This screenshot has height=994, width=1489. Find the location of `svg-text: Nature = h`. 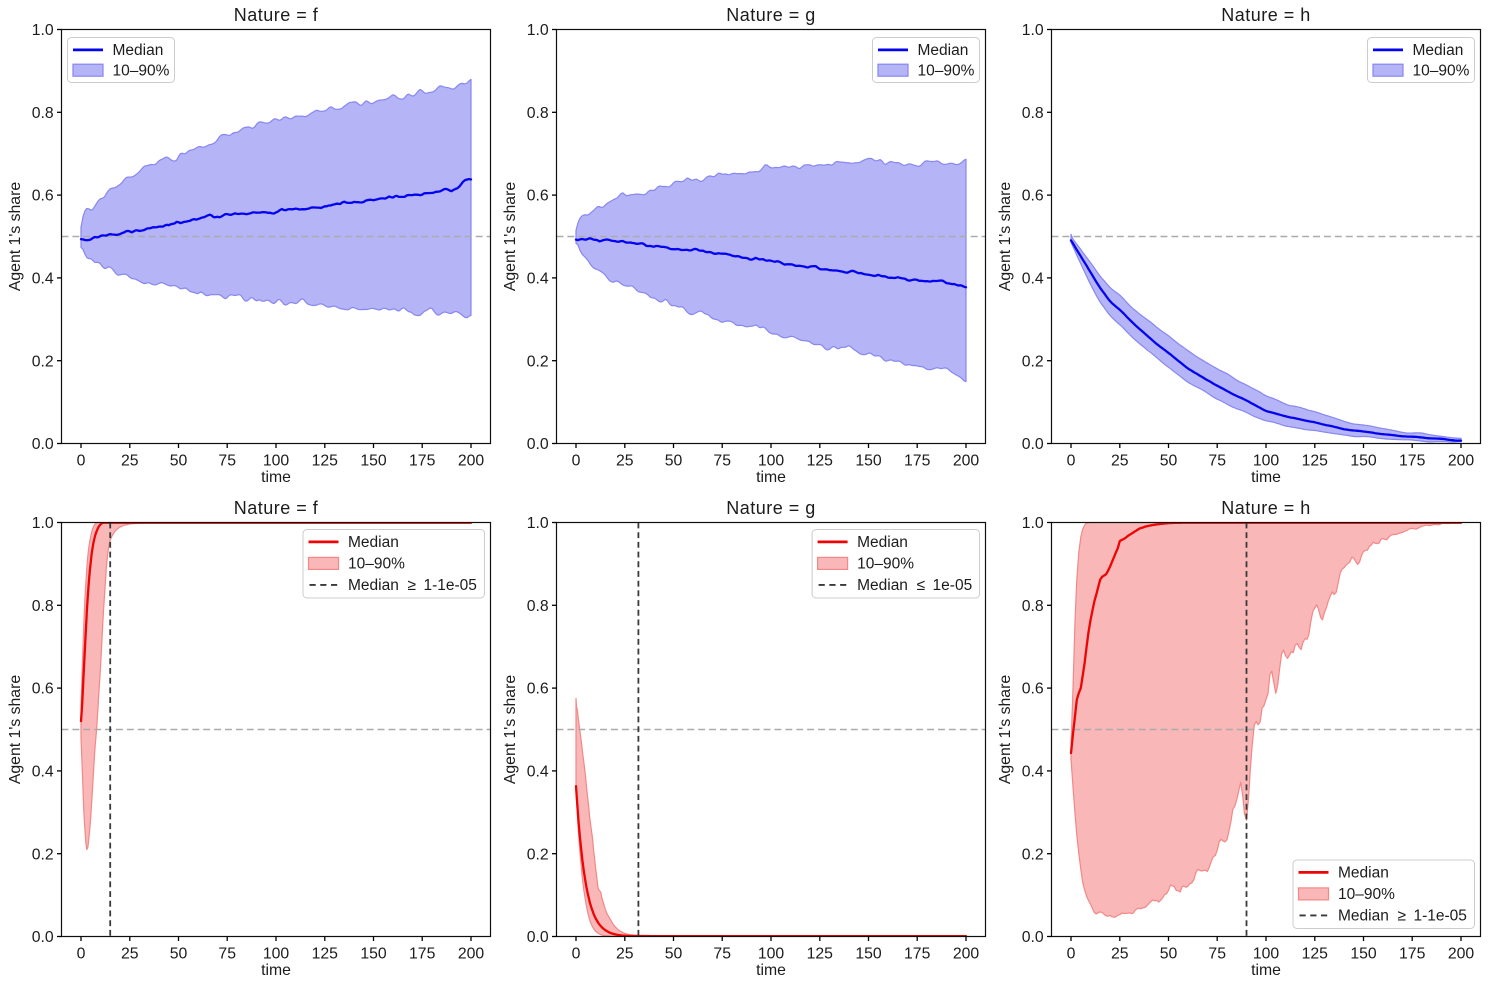

svg-text: Nature = h is located at coordinates (1266, 508).